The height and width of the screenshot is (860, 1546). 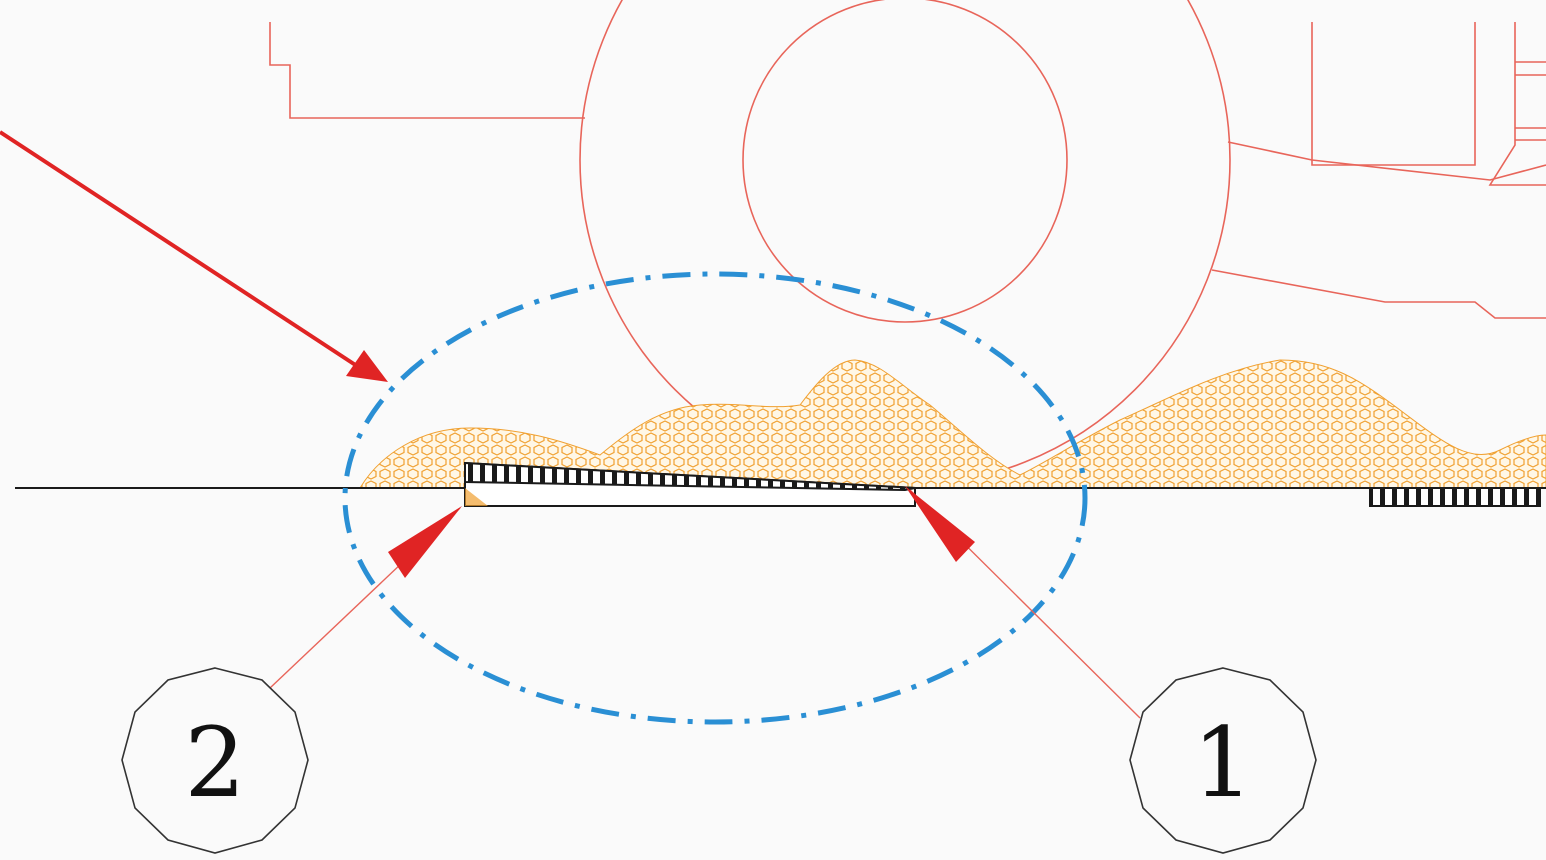 What do you see at coordinates (952, 424) in the screenshot?
I see `material-pile` at bounding box center [952, 424].